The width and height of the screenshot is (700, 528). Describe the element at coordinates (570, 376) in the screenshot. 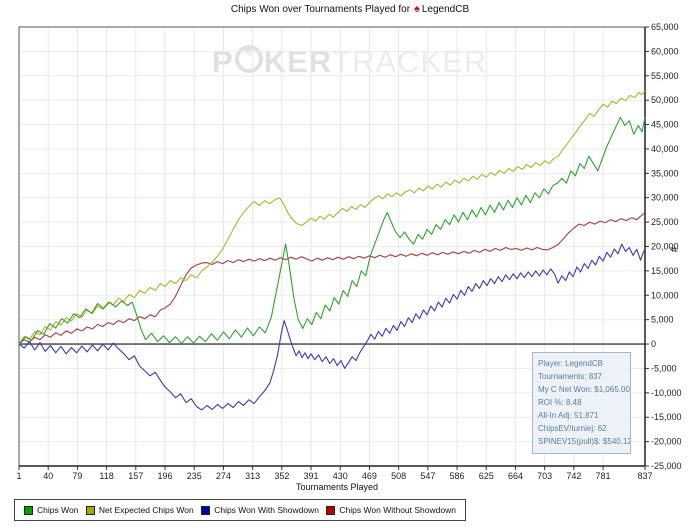

I see `stats-line-tournaments: Tournaments: 837` at that location.